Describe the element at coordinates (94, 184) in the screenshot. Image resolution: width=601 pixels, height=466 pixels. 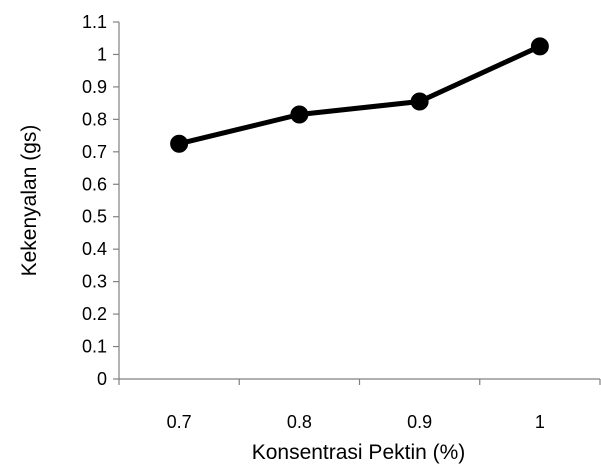
I see `y-tick-label: 0.6` at that location.